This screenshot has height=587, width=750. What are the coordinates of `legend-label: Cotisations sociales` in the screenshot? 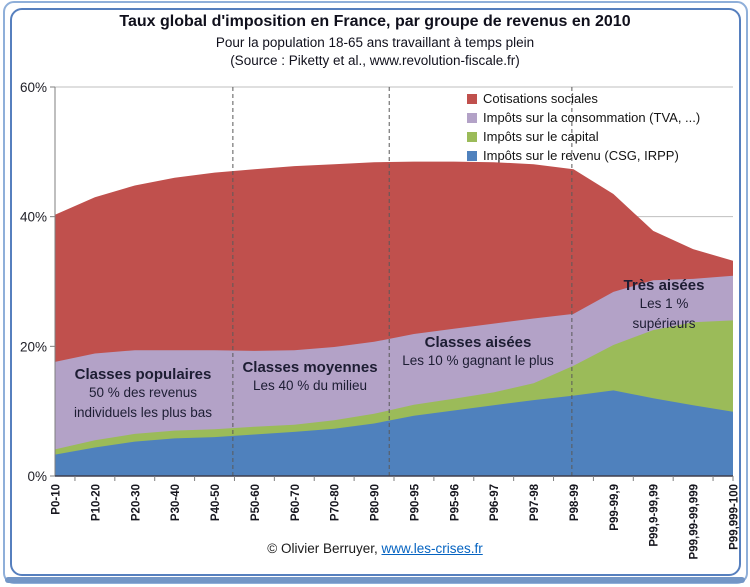 It's located at (540, 98).